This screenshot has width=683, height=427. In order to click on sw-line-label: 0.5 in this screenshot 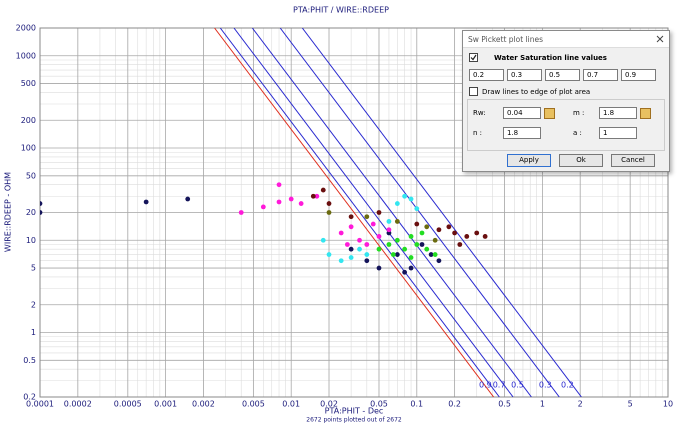, I will do `click(517, 385)`.